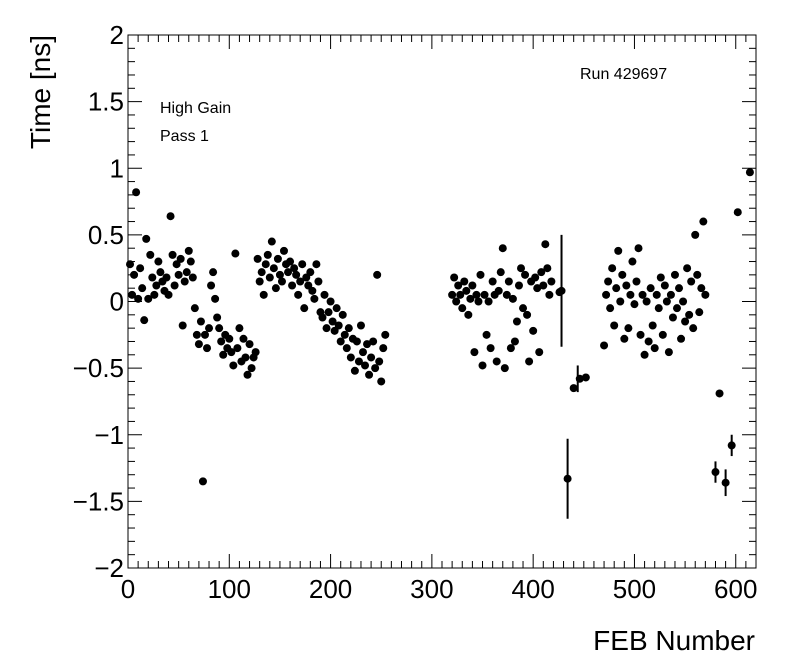 This screenshot has height=672, width=796. I want to click on y-tick-label: −1.5, so click(98, 501).